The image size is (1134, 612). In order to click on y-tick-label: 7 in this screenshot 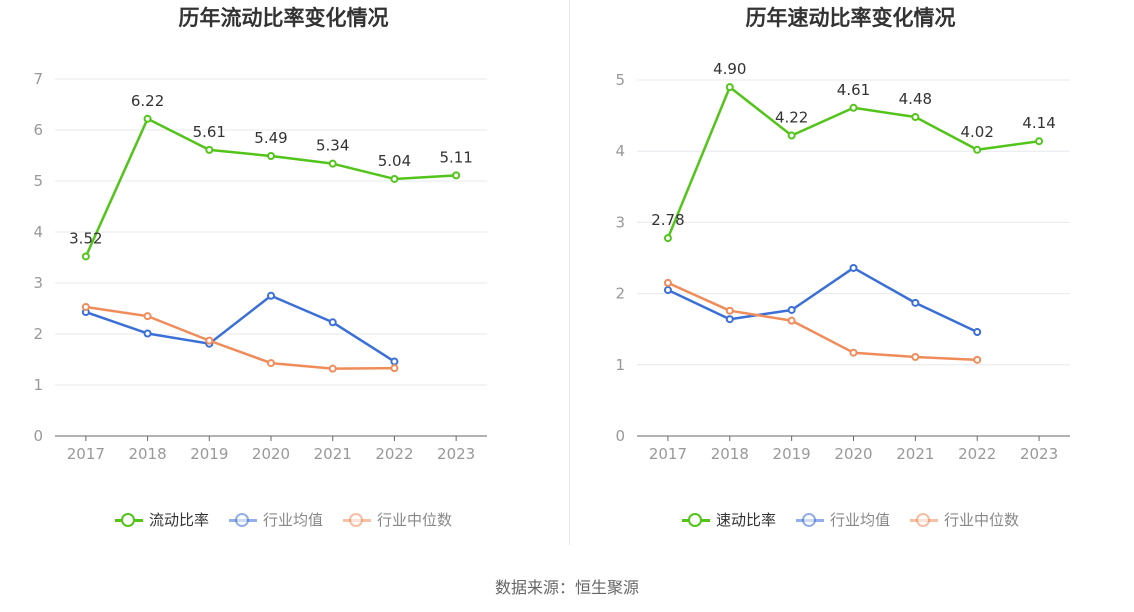, I will do `click(38, 79)`.